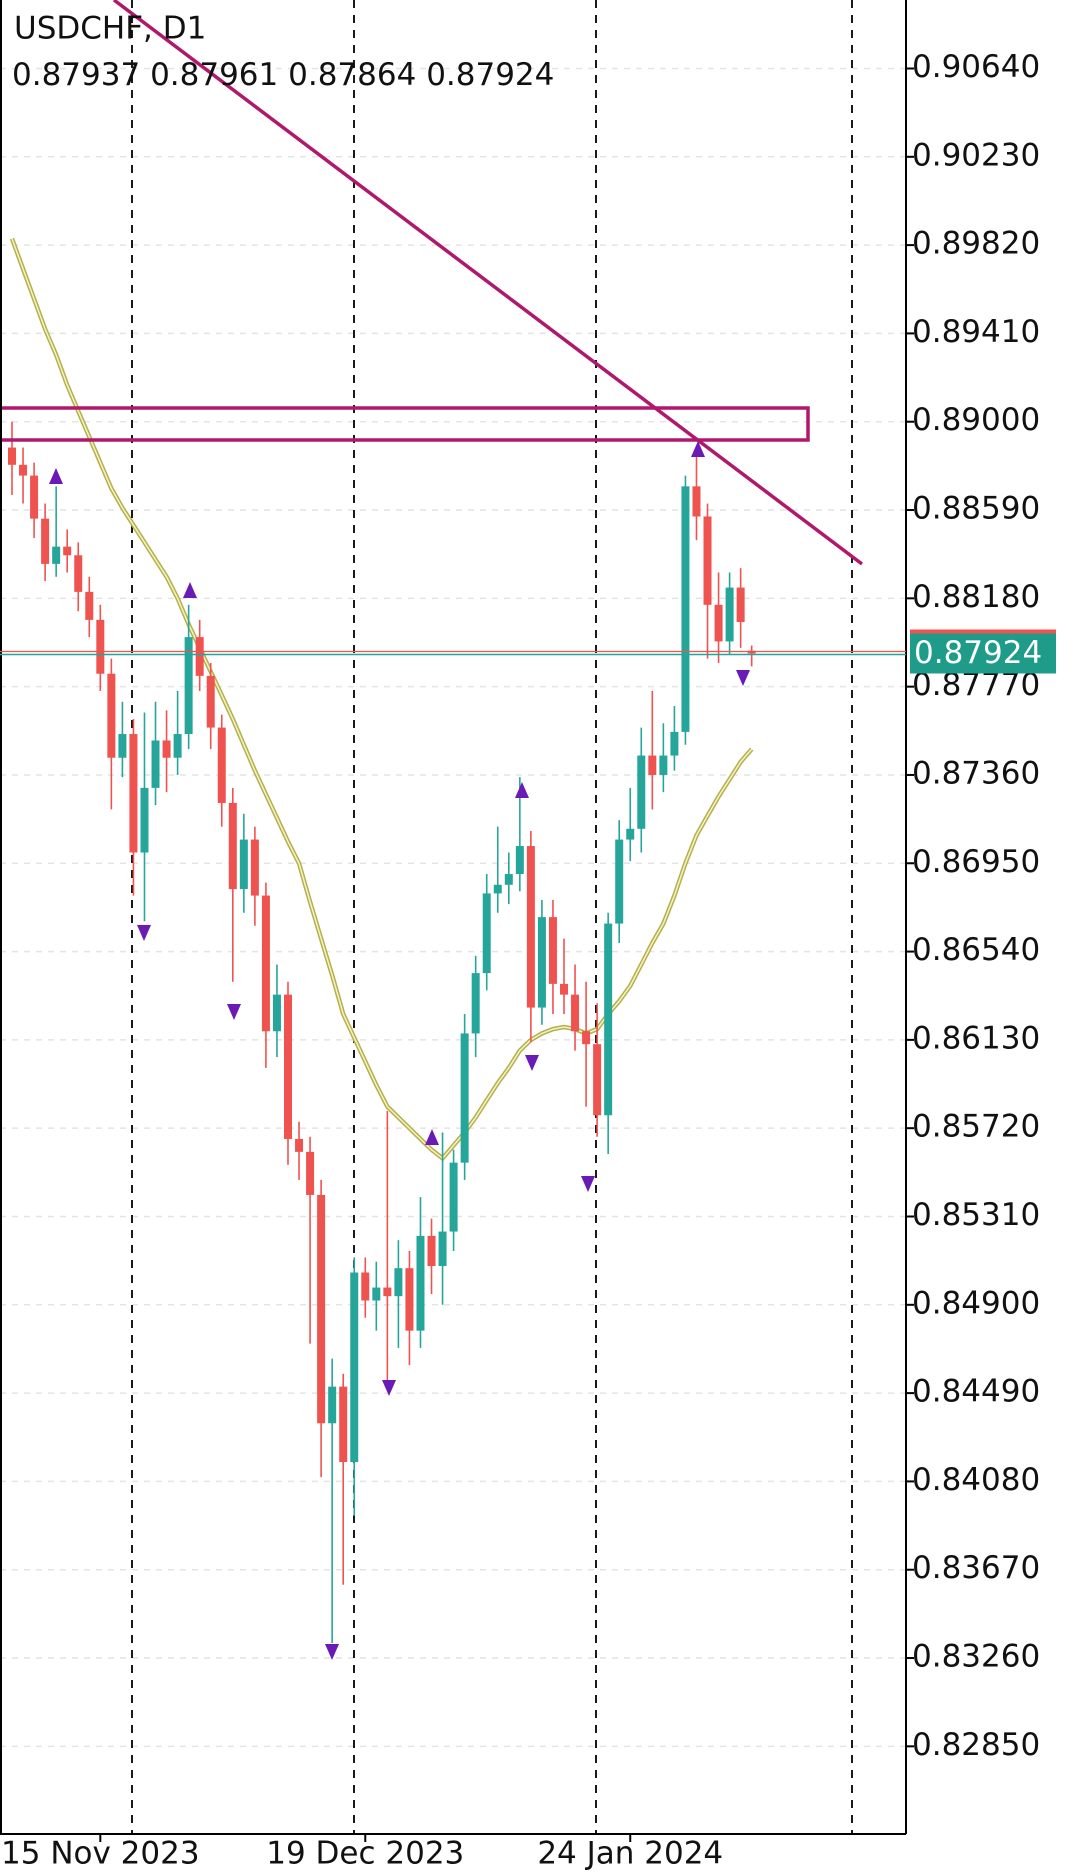 Image resolution: width=1080 pixels, height=1872 pixels. Describe the element at coordinates (976, 509) in the screenshot. I see `y-tick-label: 0.88590` at that location.